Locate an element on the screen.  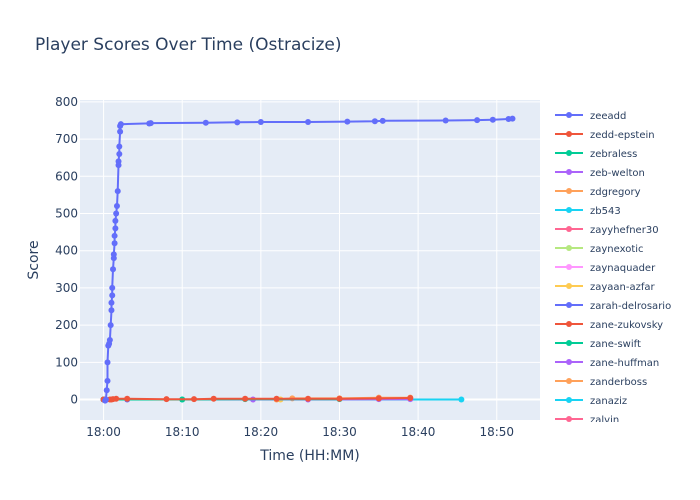
legend-item: zane-swift is located at coordinates (598, 344).